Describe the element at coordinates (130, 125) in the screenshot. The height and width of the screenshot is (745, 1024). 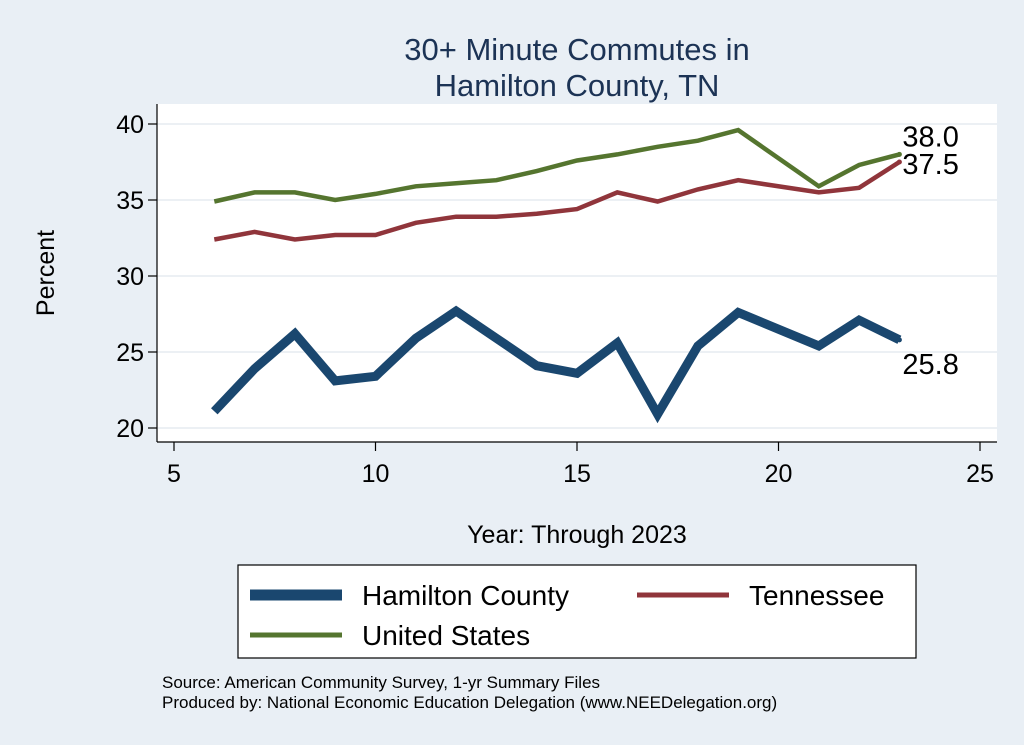
I see `y-tick-label-40: 40` at that location.